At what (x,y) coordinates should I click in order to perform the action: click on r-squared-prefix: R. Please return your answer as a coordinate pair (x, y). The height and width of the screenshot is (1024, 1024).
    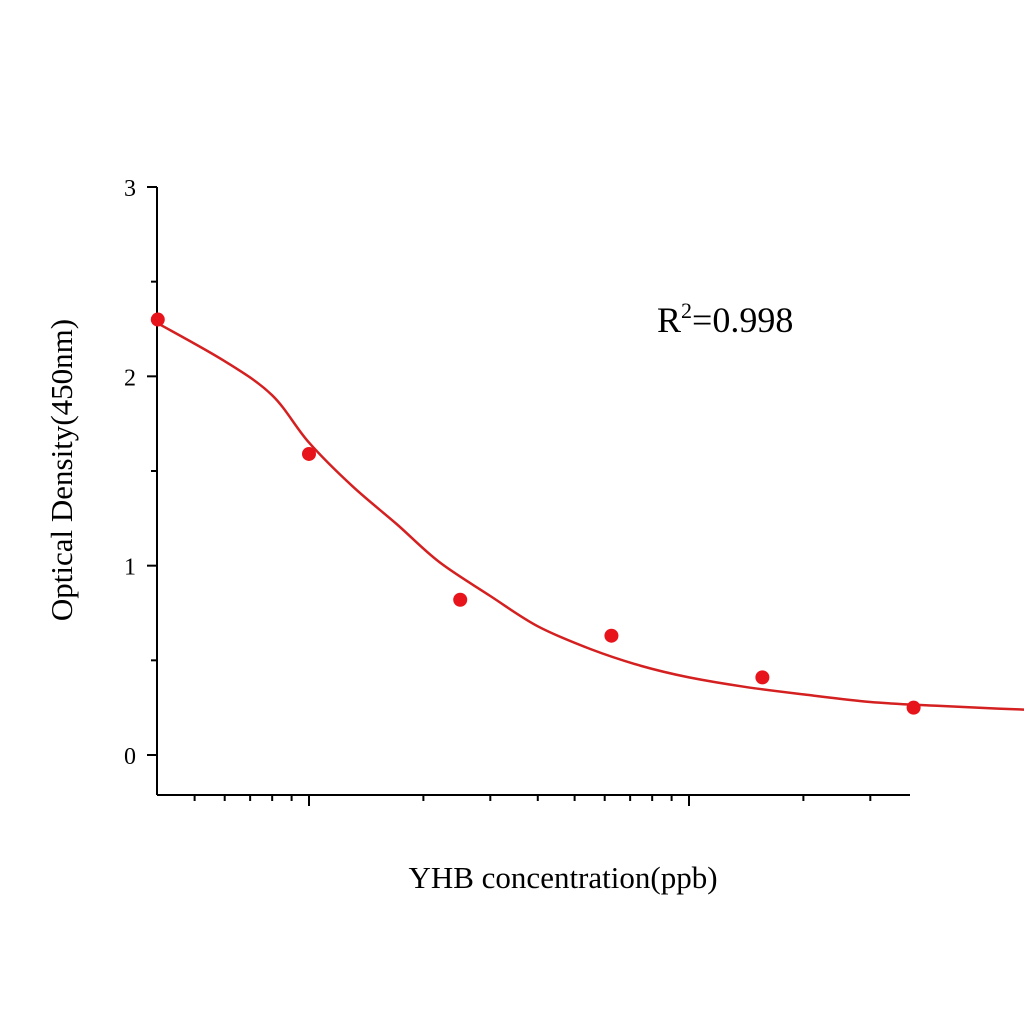
    Looking at the image, I should click on (669, 320).